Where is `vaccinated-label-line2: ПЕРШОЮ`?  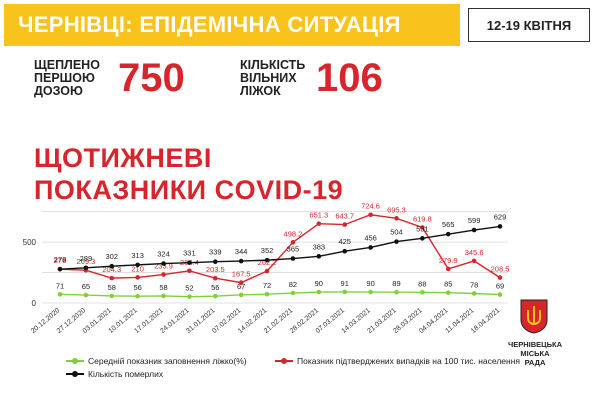
vaccinated-label-line2: ПЕРШОЮ is located at coordinates (64, 78).